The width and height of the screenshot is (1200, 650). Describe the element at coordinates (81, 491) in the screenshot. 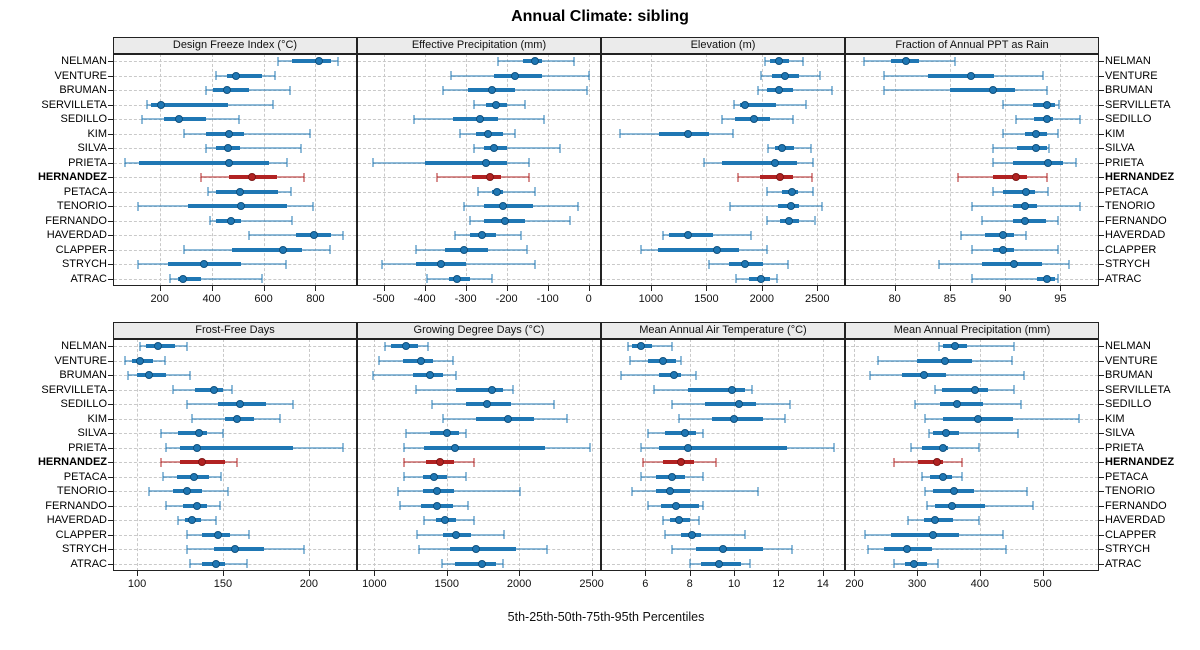

I see `site-label-left: TENORIO` at that location.